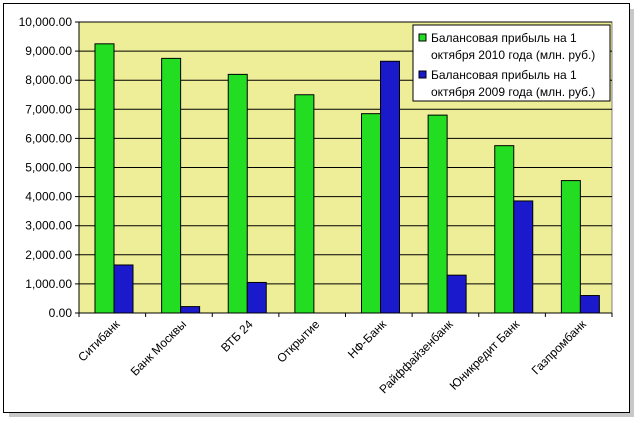 This screenshot has width=642, height=423. What do you see at coordinates (46, 22) in the screenshot?
I see `y-tick-label: 10,000.00` at bounding box center [46, 22].